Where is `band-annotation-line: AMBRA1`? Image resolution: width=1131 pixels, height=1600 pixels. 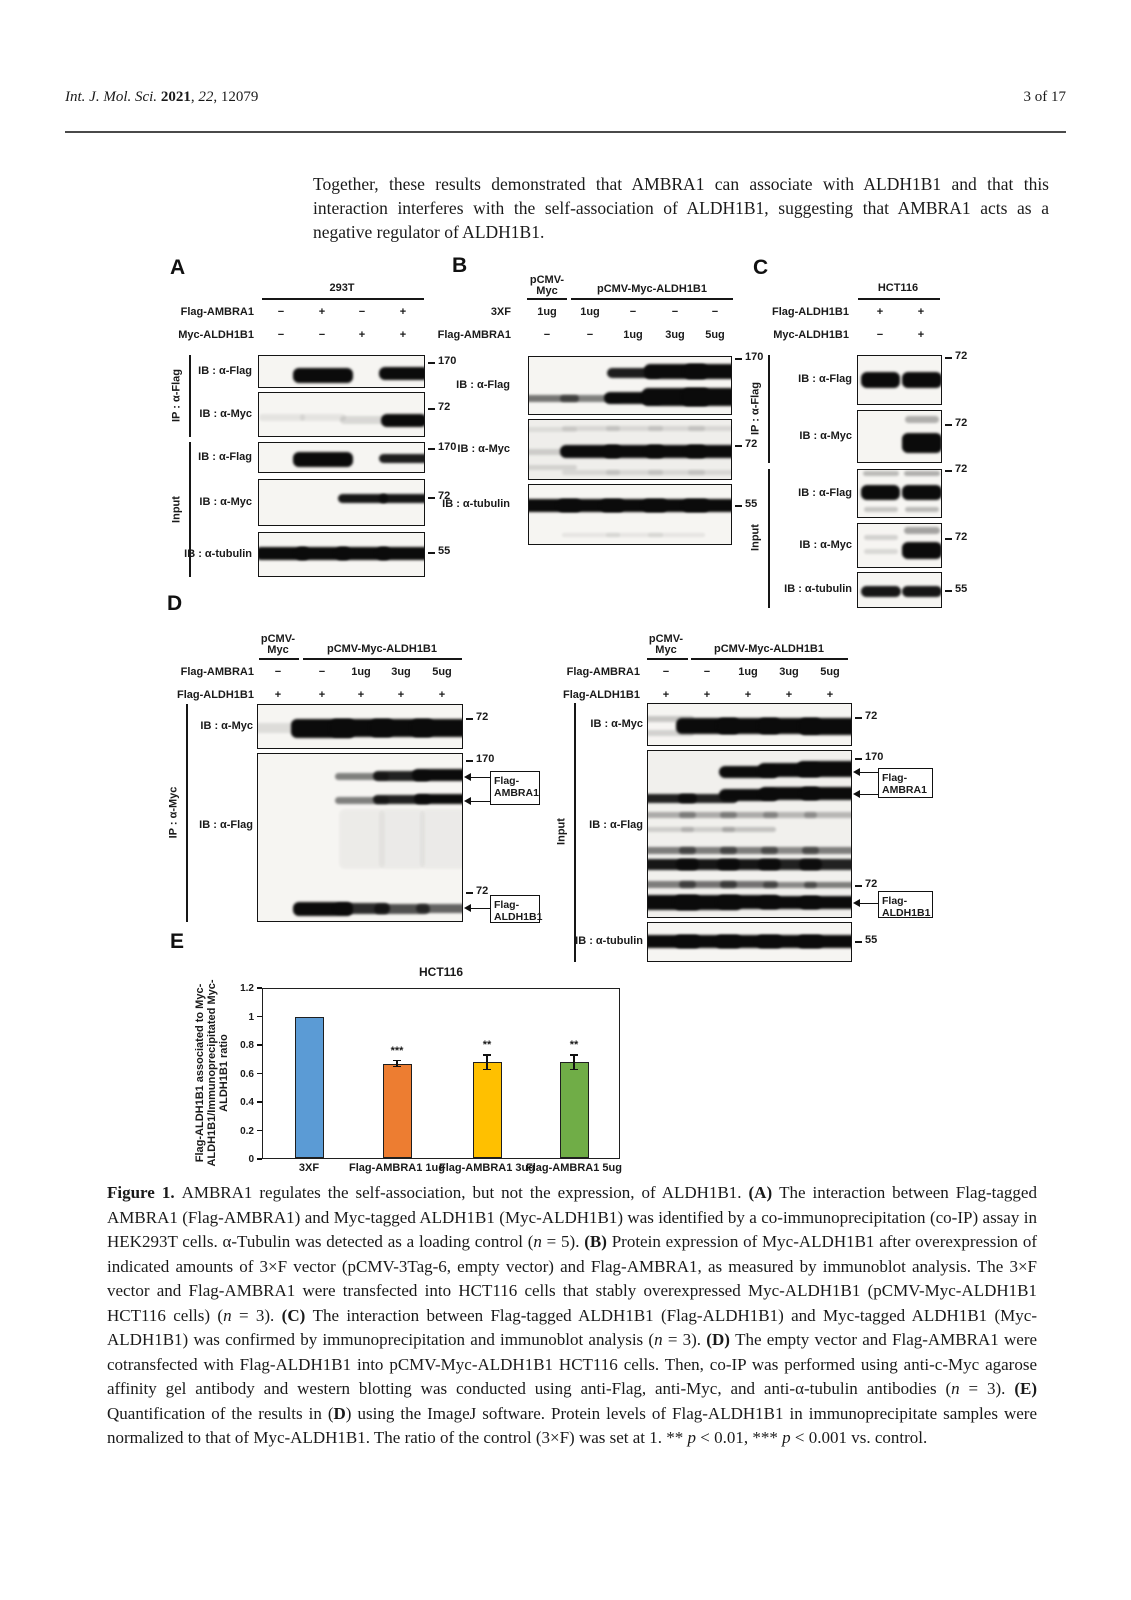 band-annotation-line: AMBRA1 is located at coordinates (516, 793).